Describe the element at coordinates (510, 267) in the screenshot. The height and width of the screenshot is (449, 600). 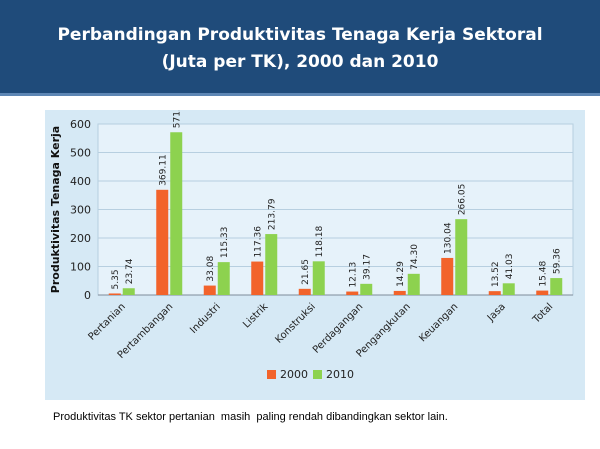
I see `data-label: 41.03` at that location.